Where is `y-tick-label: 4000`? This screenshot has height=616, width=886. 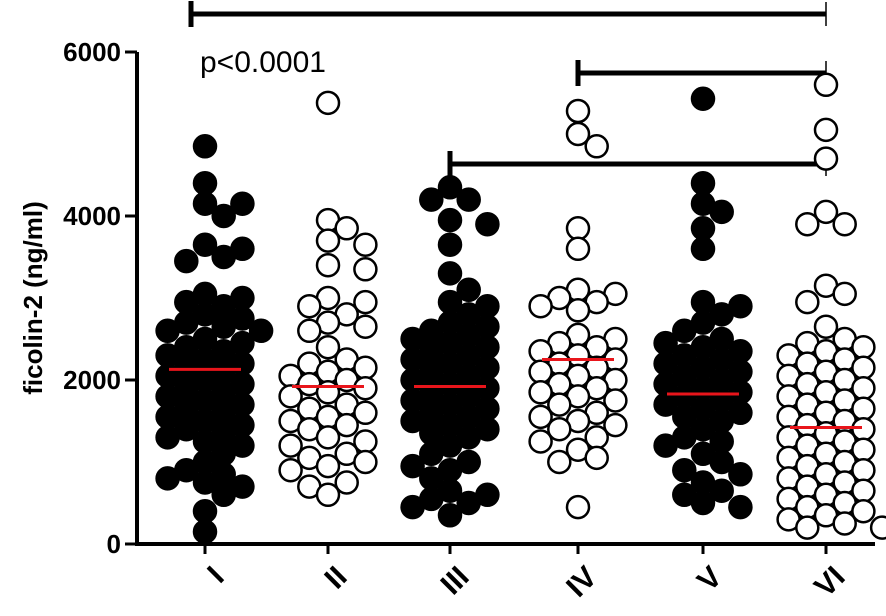 y-tick-label: 4000 is located at coordinates (92, 216).